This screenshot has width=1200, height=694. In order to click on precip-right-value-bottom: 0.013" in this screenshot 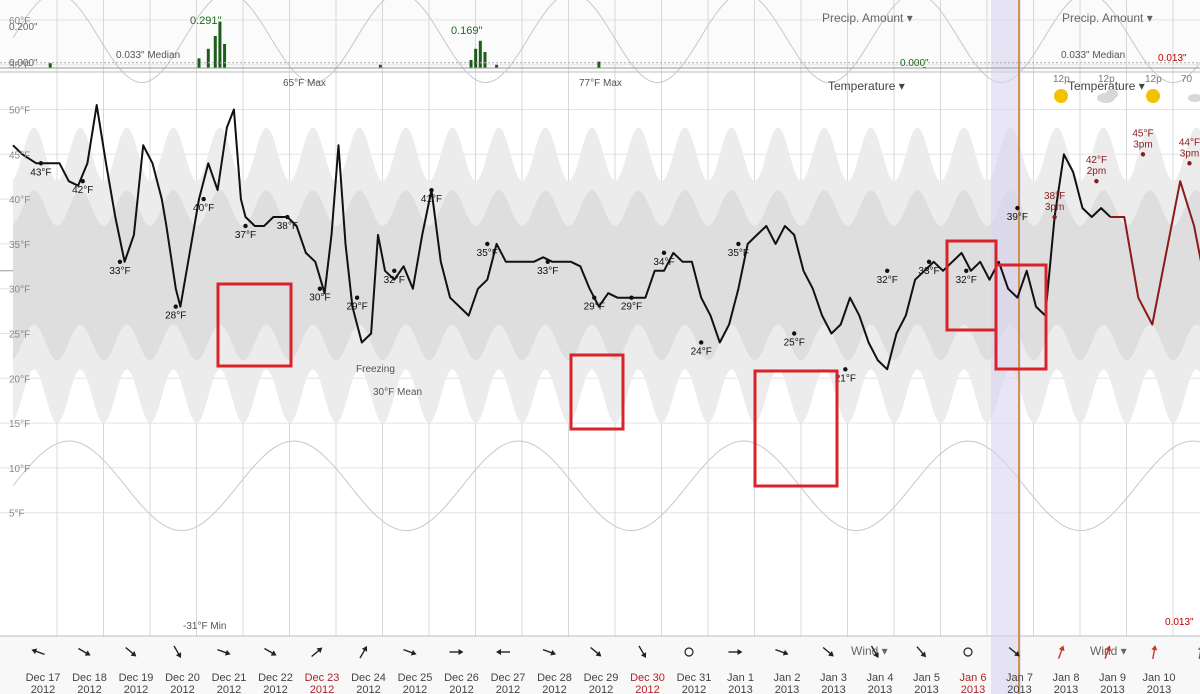, I will do `click(1179, 622)`.